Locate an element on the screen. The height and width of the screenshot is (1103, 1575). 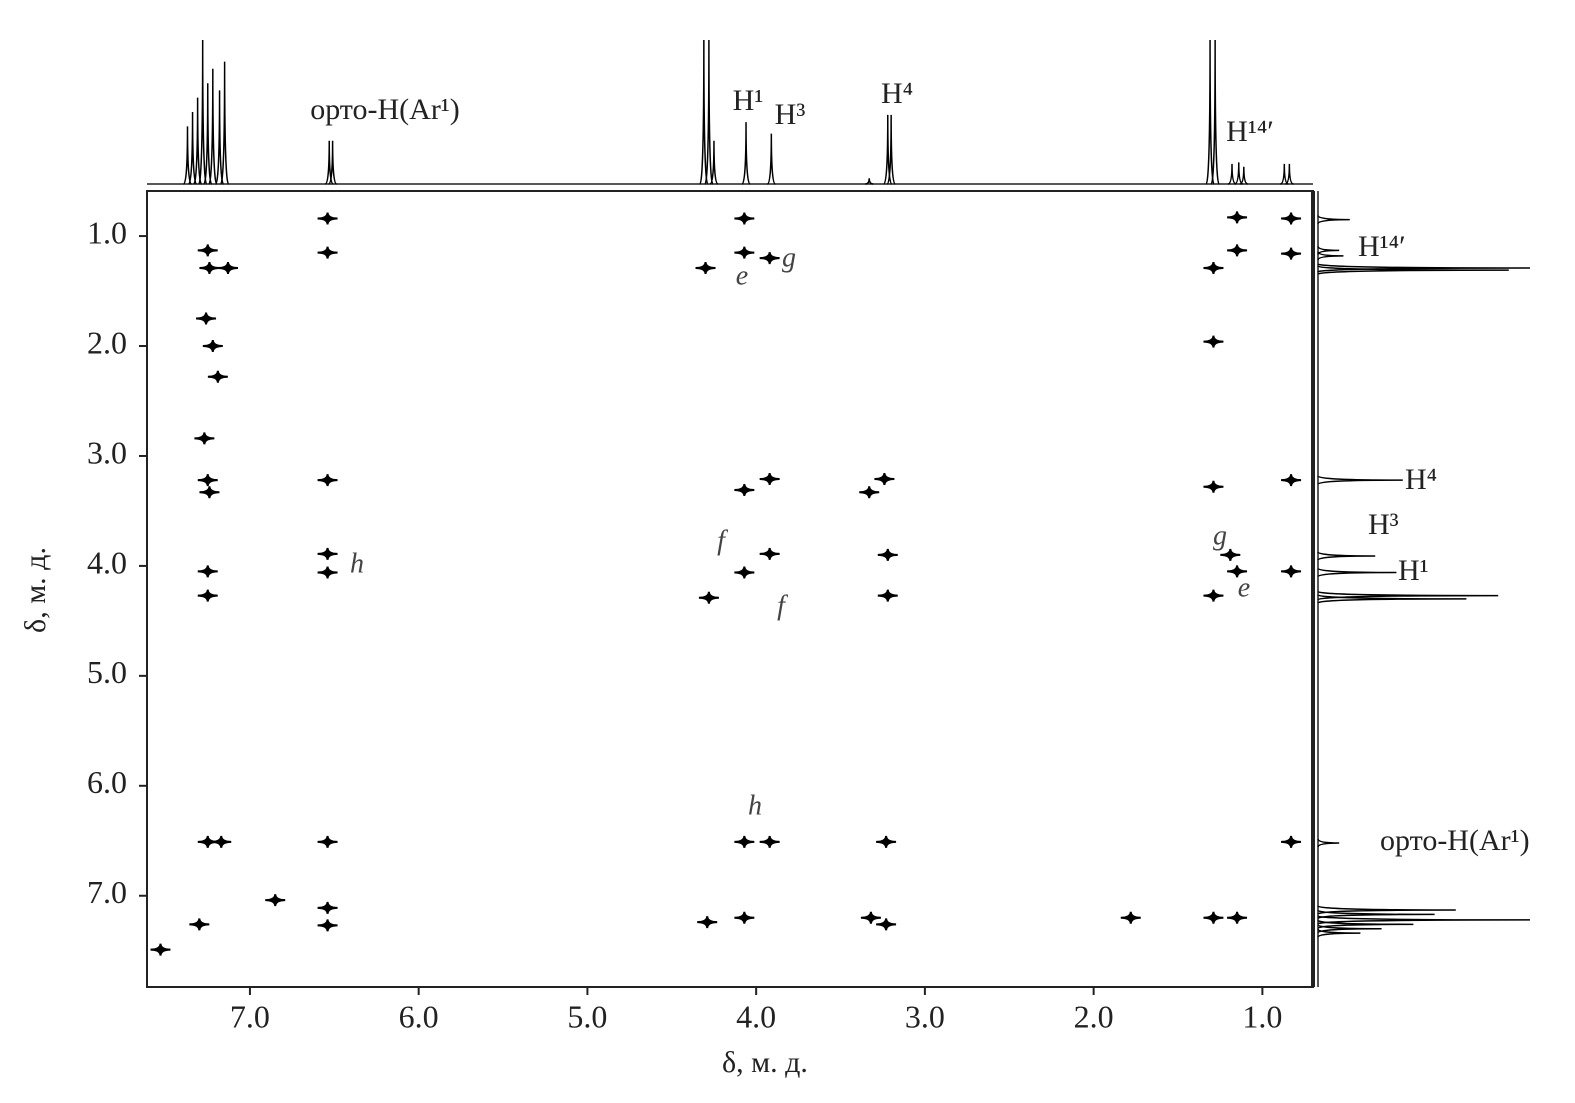
y-tick-label: 6.0 is located at coordinates (107, 782).